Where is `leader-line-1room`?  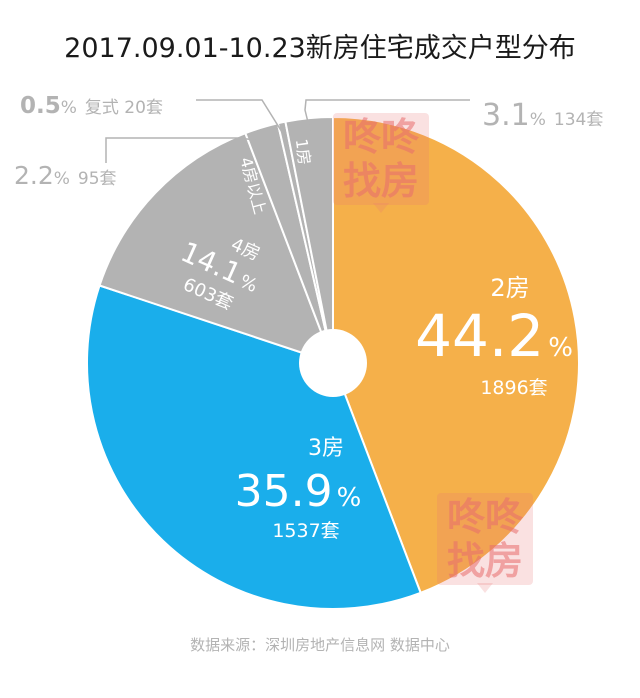
leader-line-1room is located at coordinates (387, 116).